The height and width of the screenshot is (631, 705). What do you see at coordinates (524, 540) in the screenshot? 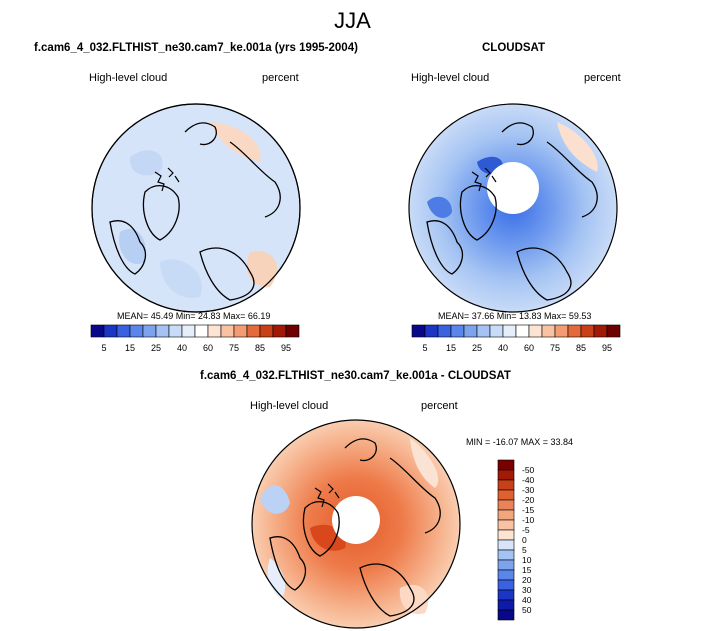
I see `colorbar-tick-label: 0` at bounding box center [524, 540].